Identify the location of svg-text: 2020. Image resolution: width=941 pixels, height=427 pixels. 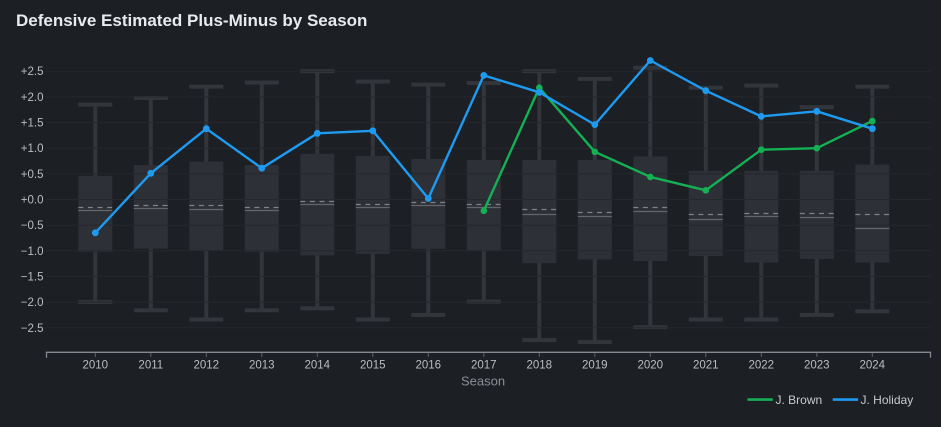
(651, 366).